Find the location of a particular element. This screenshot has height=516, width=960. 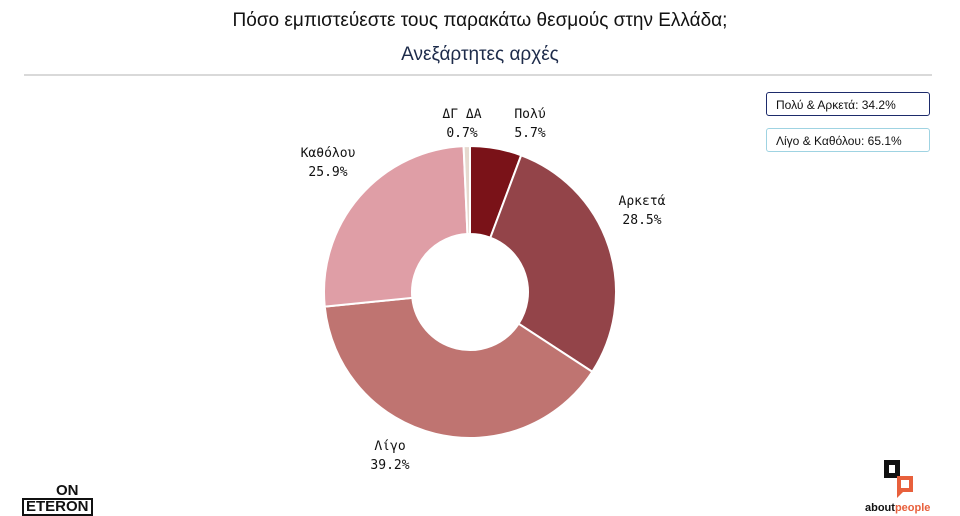

aboutpeople-logo-text: aboutpeople is located at coordinates (897, 508).